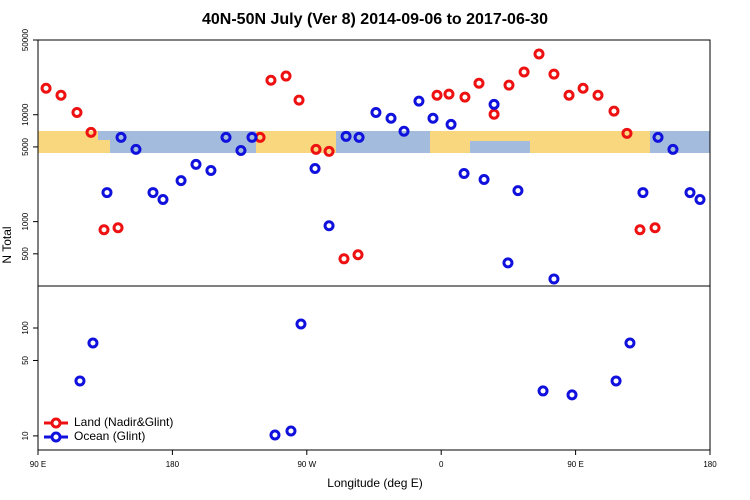 This screenshot has height=500, width=750. What do you see at coordinates (374, 483) in the screenshot?
I see `x-axis-label: Longitude (deg E)` at bounding box center [374, 483].